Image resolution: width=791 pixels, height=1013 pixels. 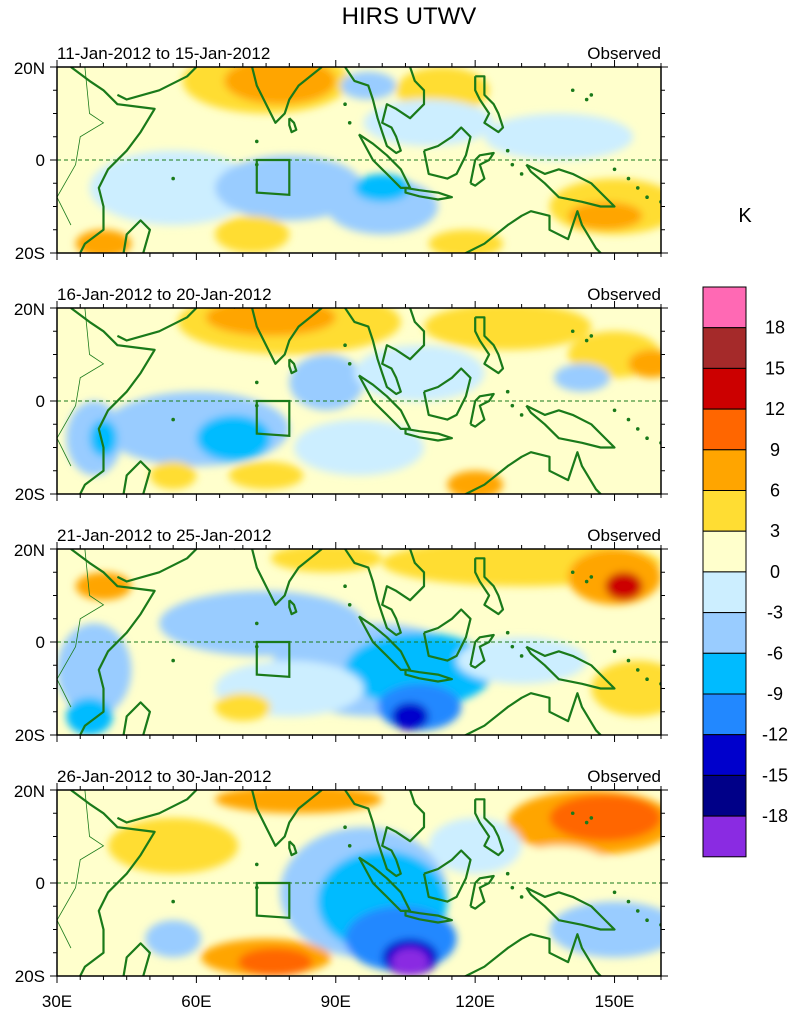 What do you see at coordinates (57, 1001) in the screenshot?
I see `longitude-label: 30E` at bounding box center [57, 1001].